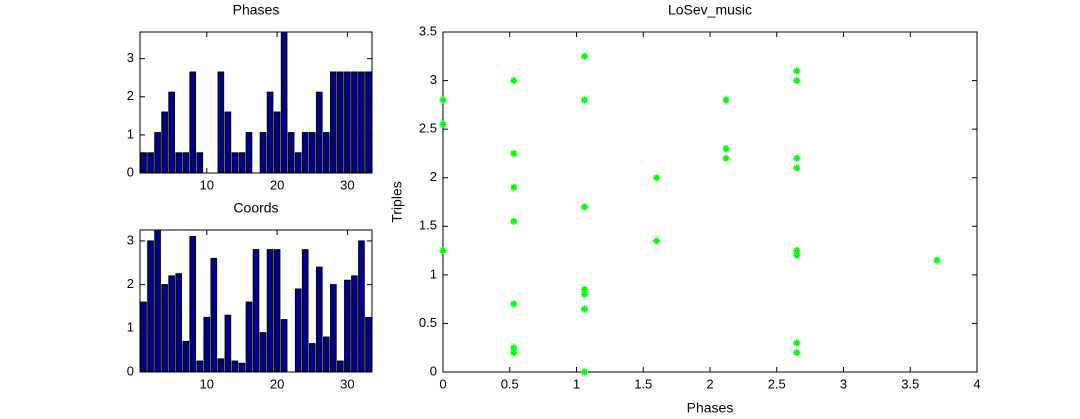 The height and width of the screenshot is (419, 1080). What do you see at coordinates (428, 225) in the screenshot?
I see `y-tick-label: 1.5` at bounding box center [428, 225].